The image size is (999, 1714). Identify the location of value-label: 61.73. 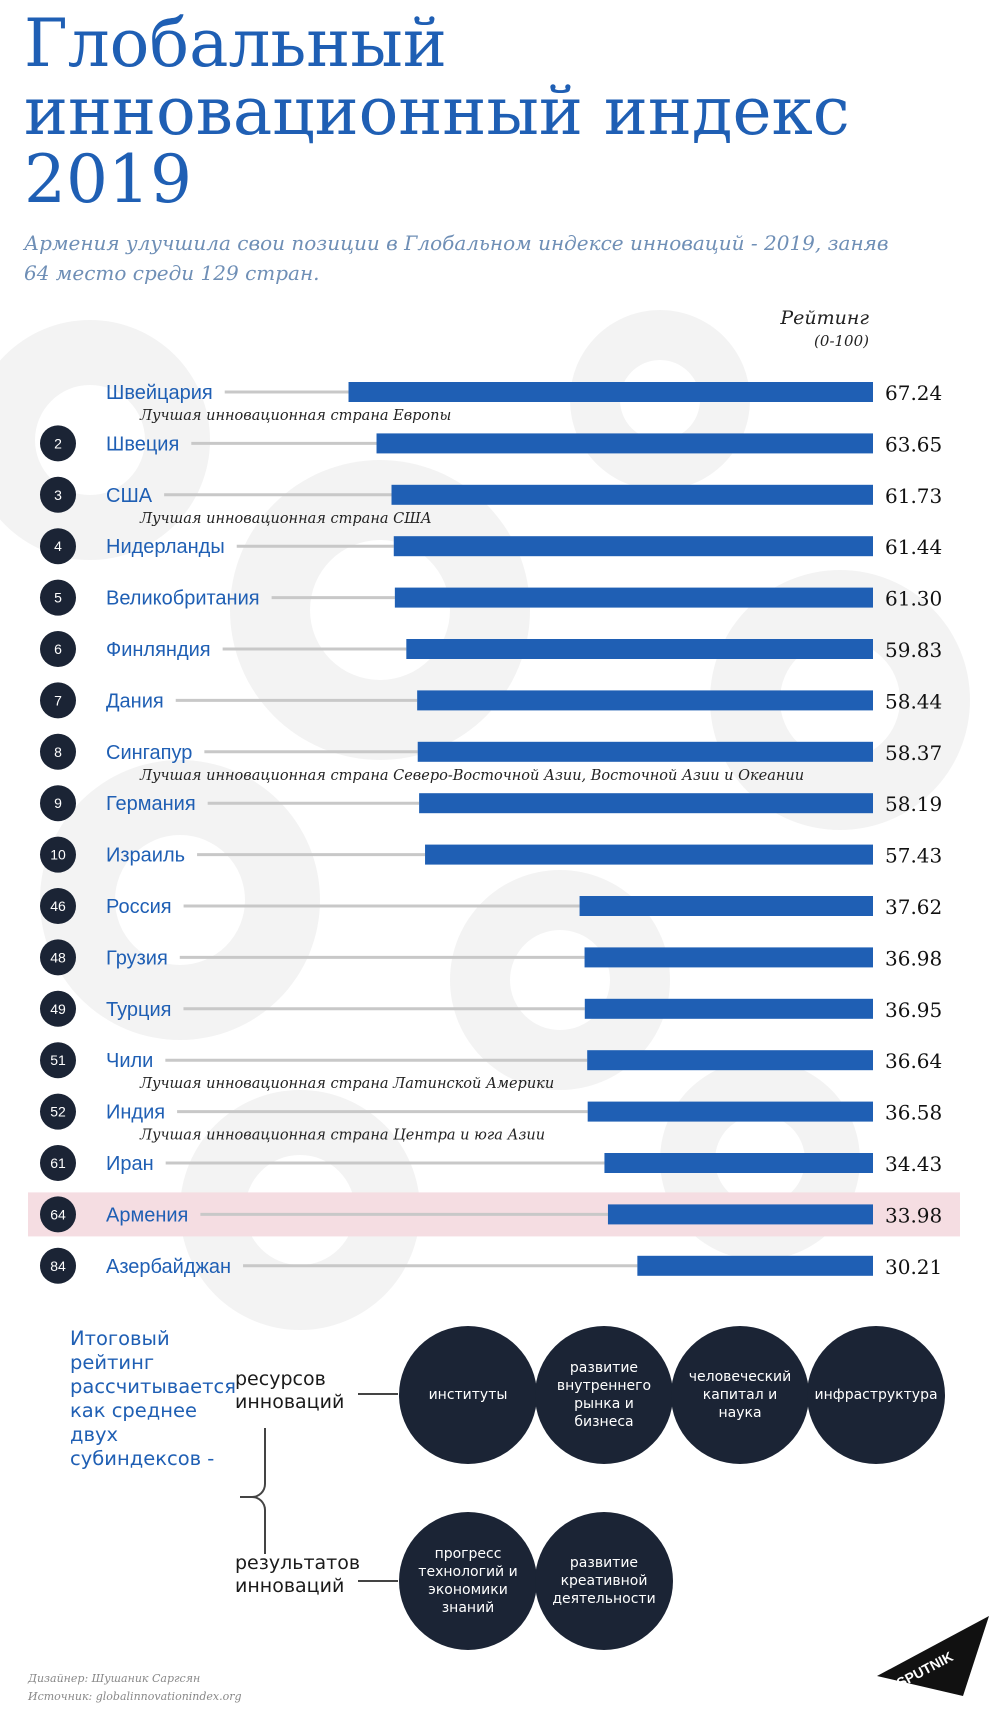
(913, 496).